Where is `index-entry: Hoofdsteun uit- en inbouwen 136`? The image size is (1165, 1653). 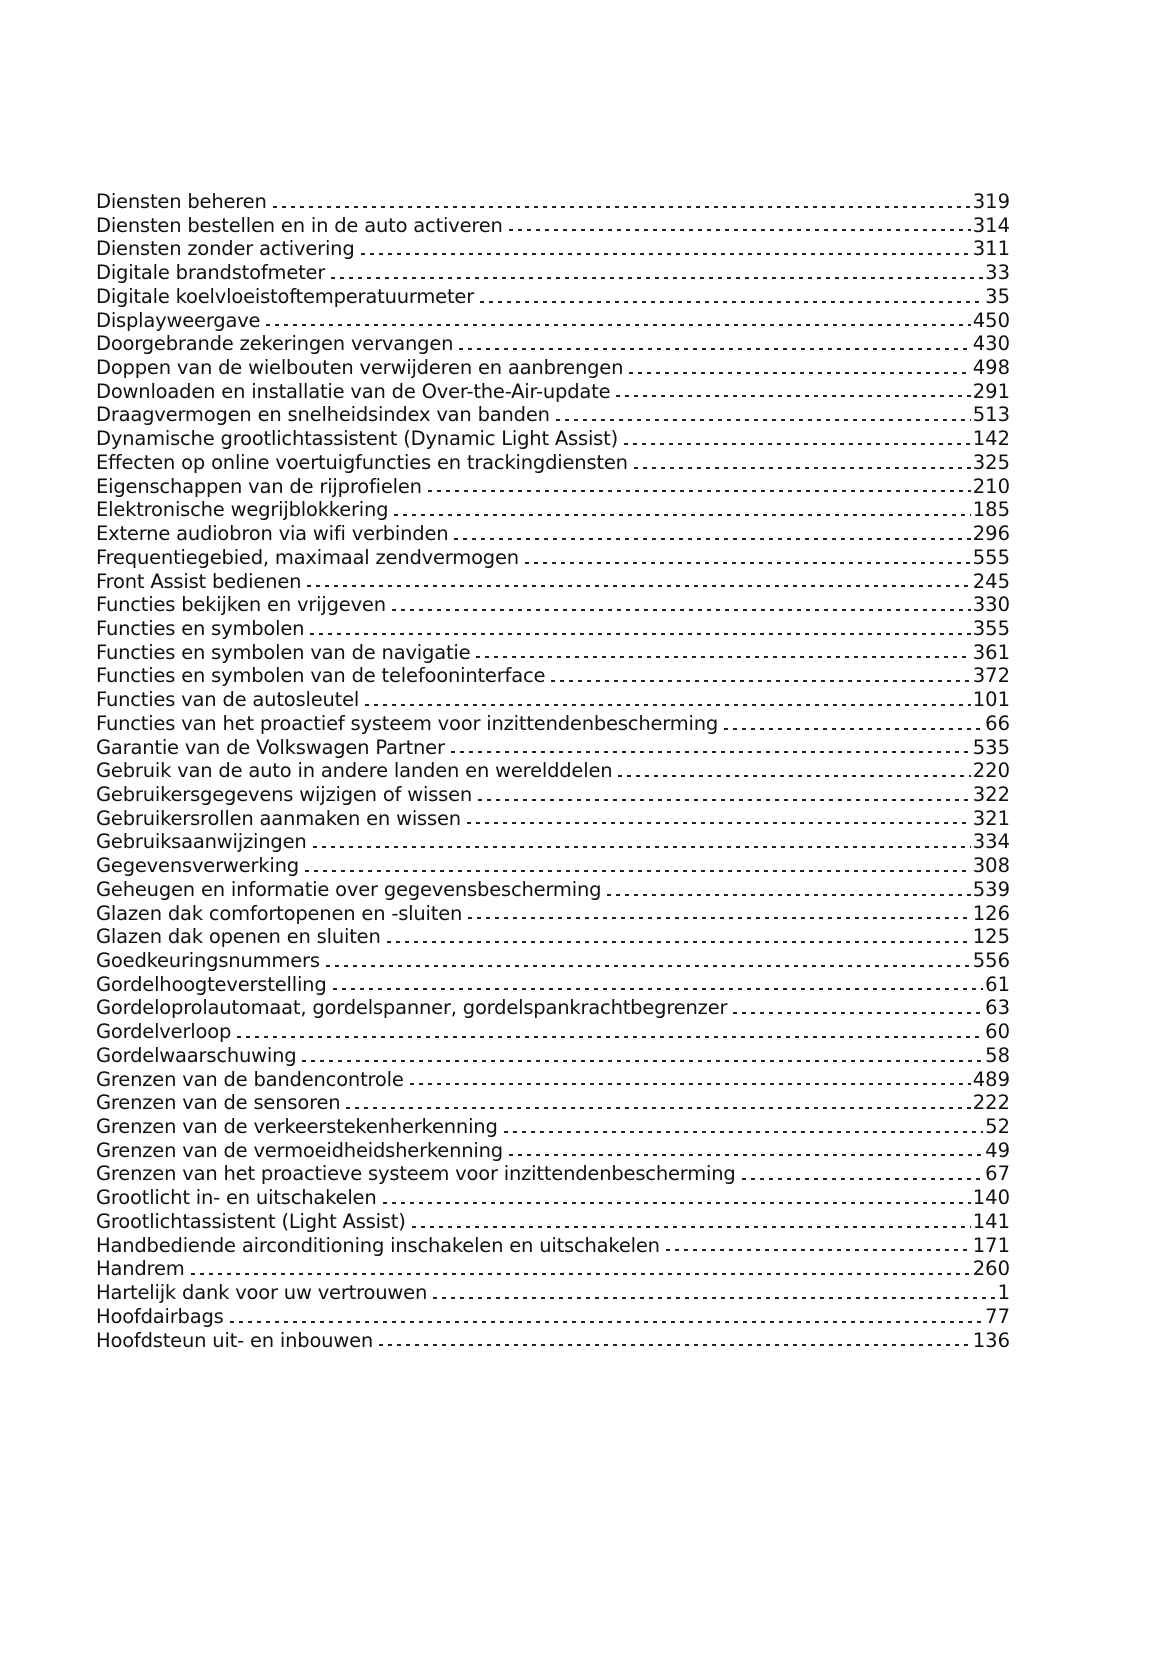 index-entry: Hoofdsteun uit- en inbouwen 136 is located at coordinates (553, 1341).